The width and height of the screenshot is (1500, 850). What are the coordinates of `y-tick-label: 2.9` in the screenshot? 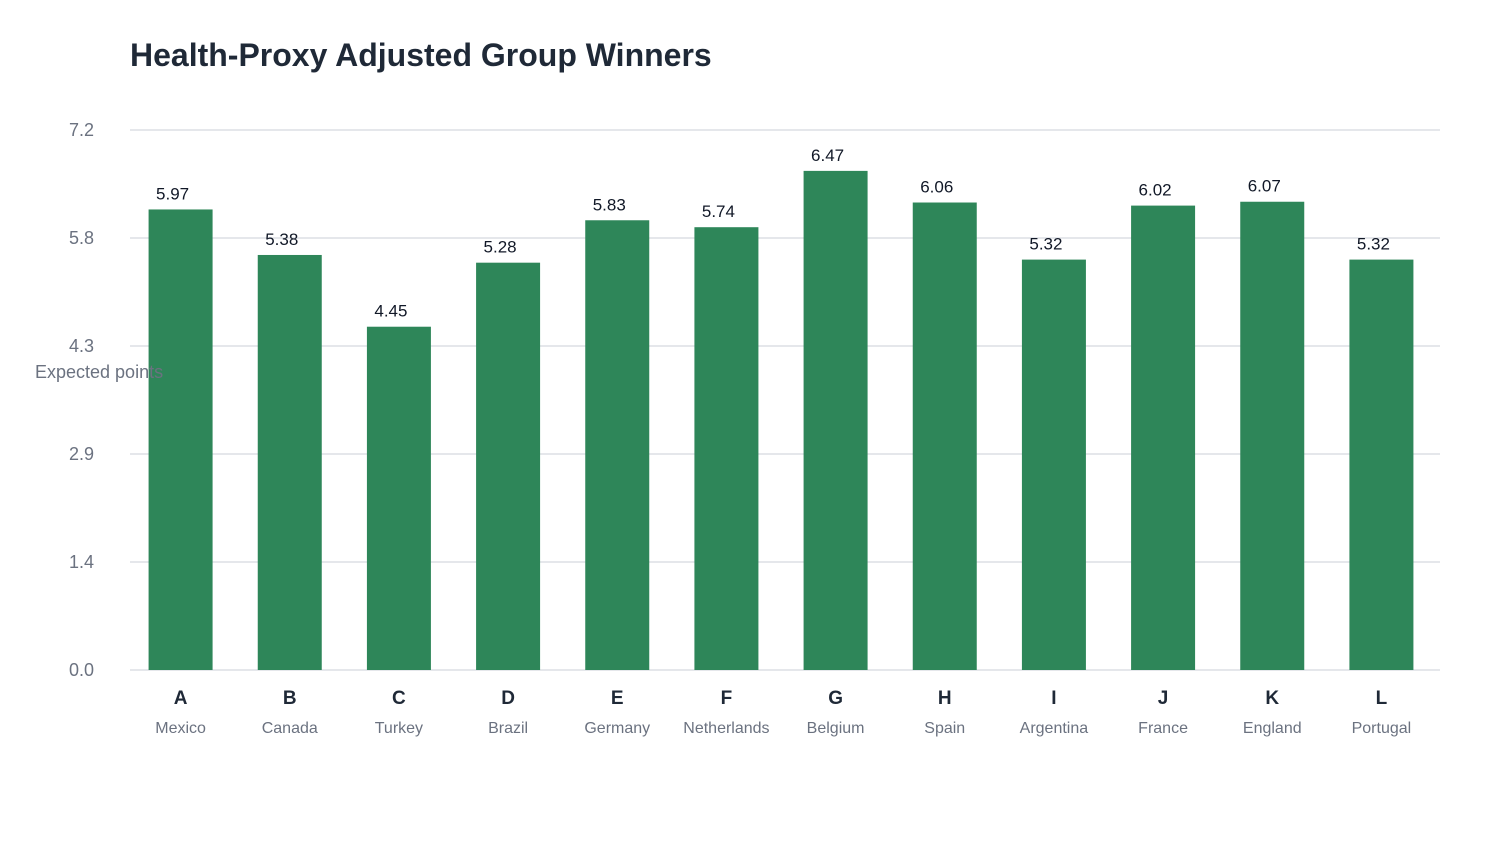 It's located at (81, 454).